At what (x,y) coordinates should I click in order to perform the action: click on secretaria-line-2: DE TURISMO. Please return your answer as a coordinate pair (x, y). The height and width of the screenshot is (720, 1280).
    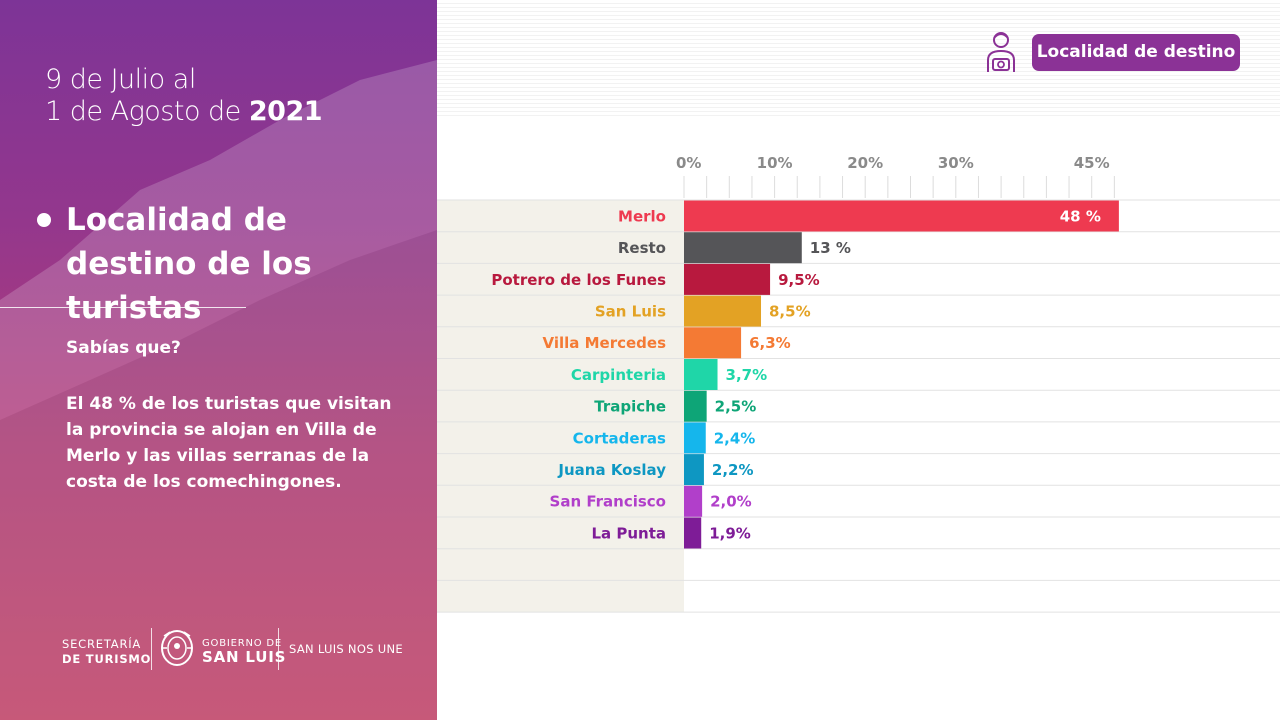
    Looking at the image, I should click on (107, 659).